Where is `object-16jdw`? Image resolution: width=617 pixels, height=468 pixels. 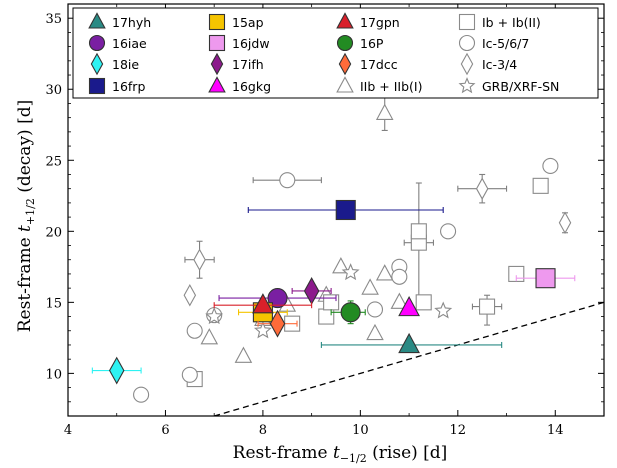
object-16jdw is located at coordinates (545, 278).